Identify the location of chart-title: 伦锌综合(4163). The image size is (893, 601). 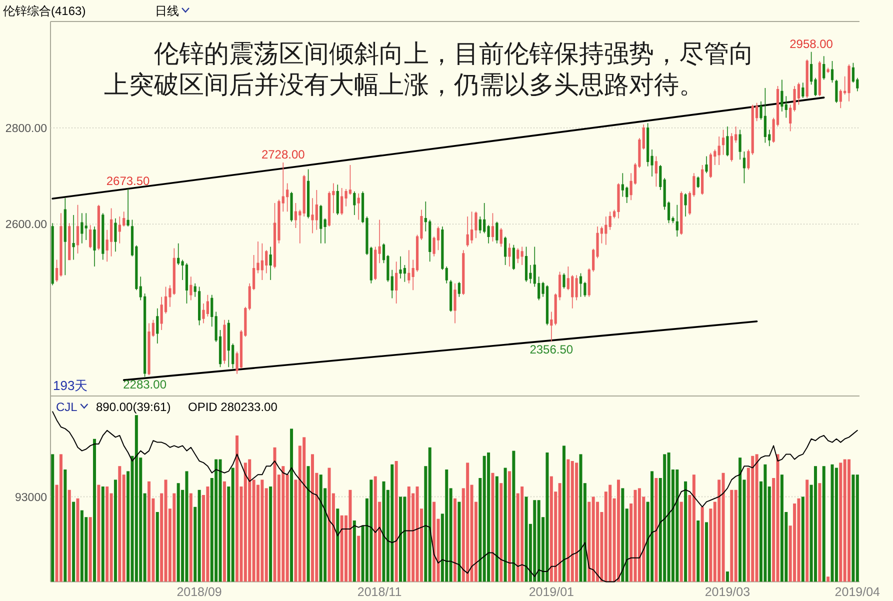
(44, 11).